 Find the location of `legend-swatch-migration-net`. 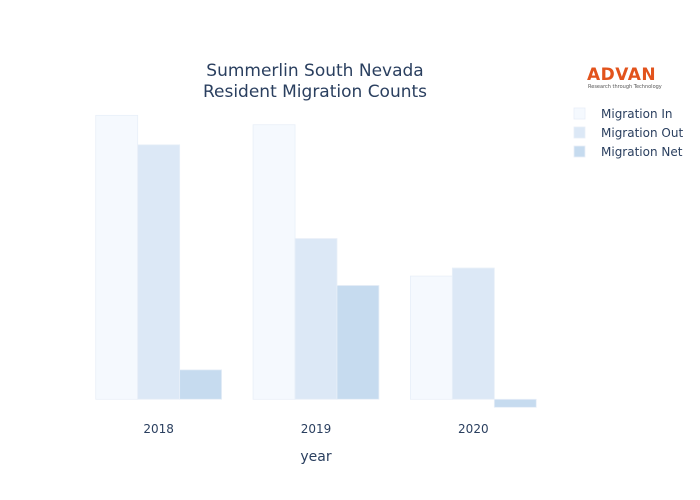

legend-swatch-migration-net is located at coordinates (579, 151).